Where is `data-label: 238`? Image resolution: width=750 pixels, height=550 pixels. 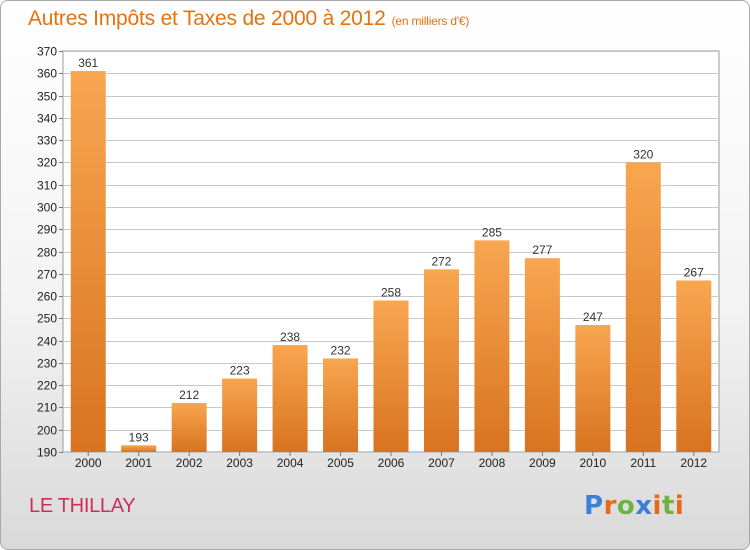 data-label: 238 is located at coordinates (290, 337).